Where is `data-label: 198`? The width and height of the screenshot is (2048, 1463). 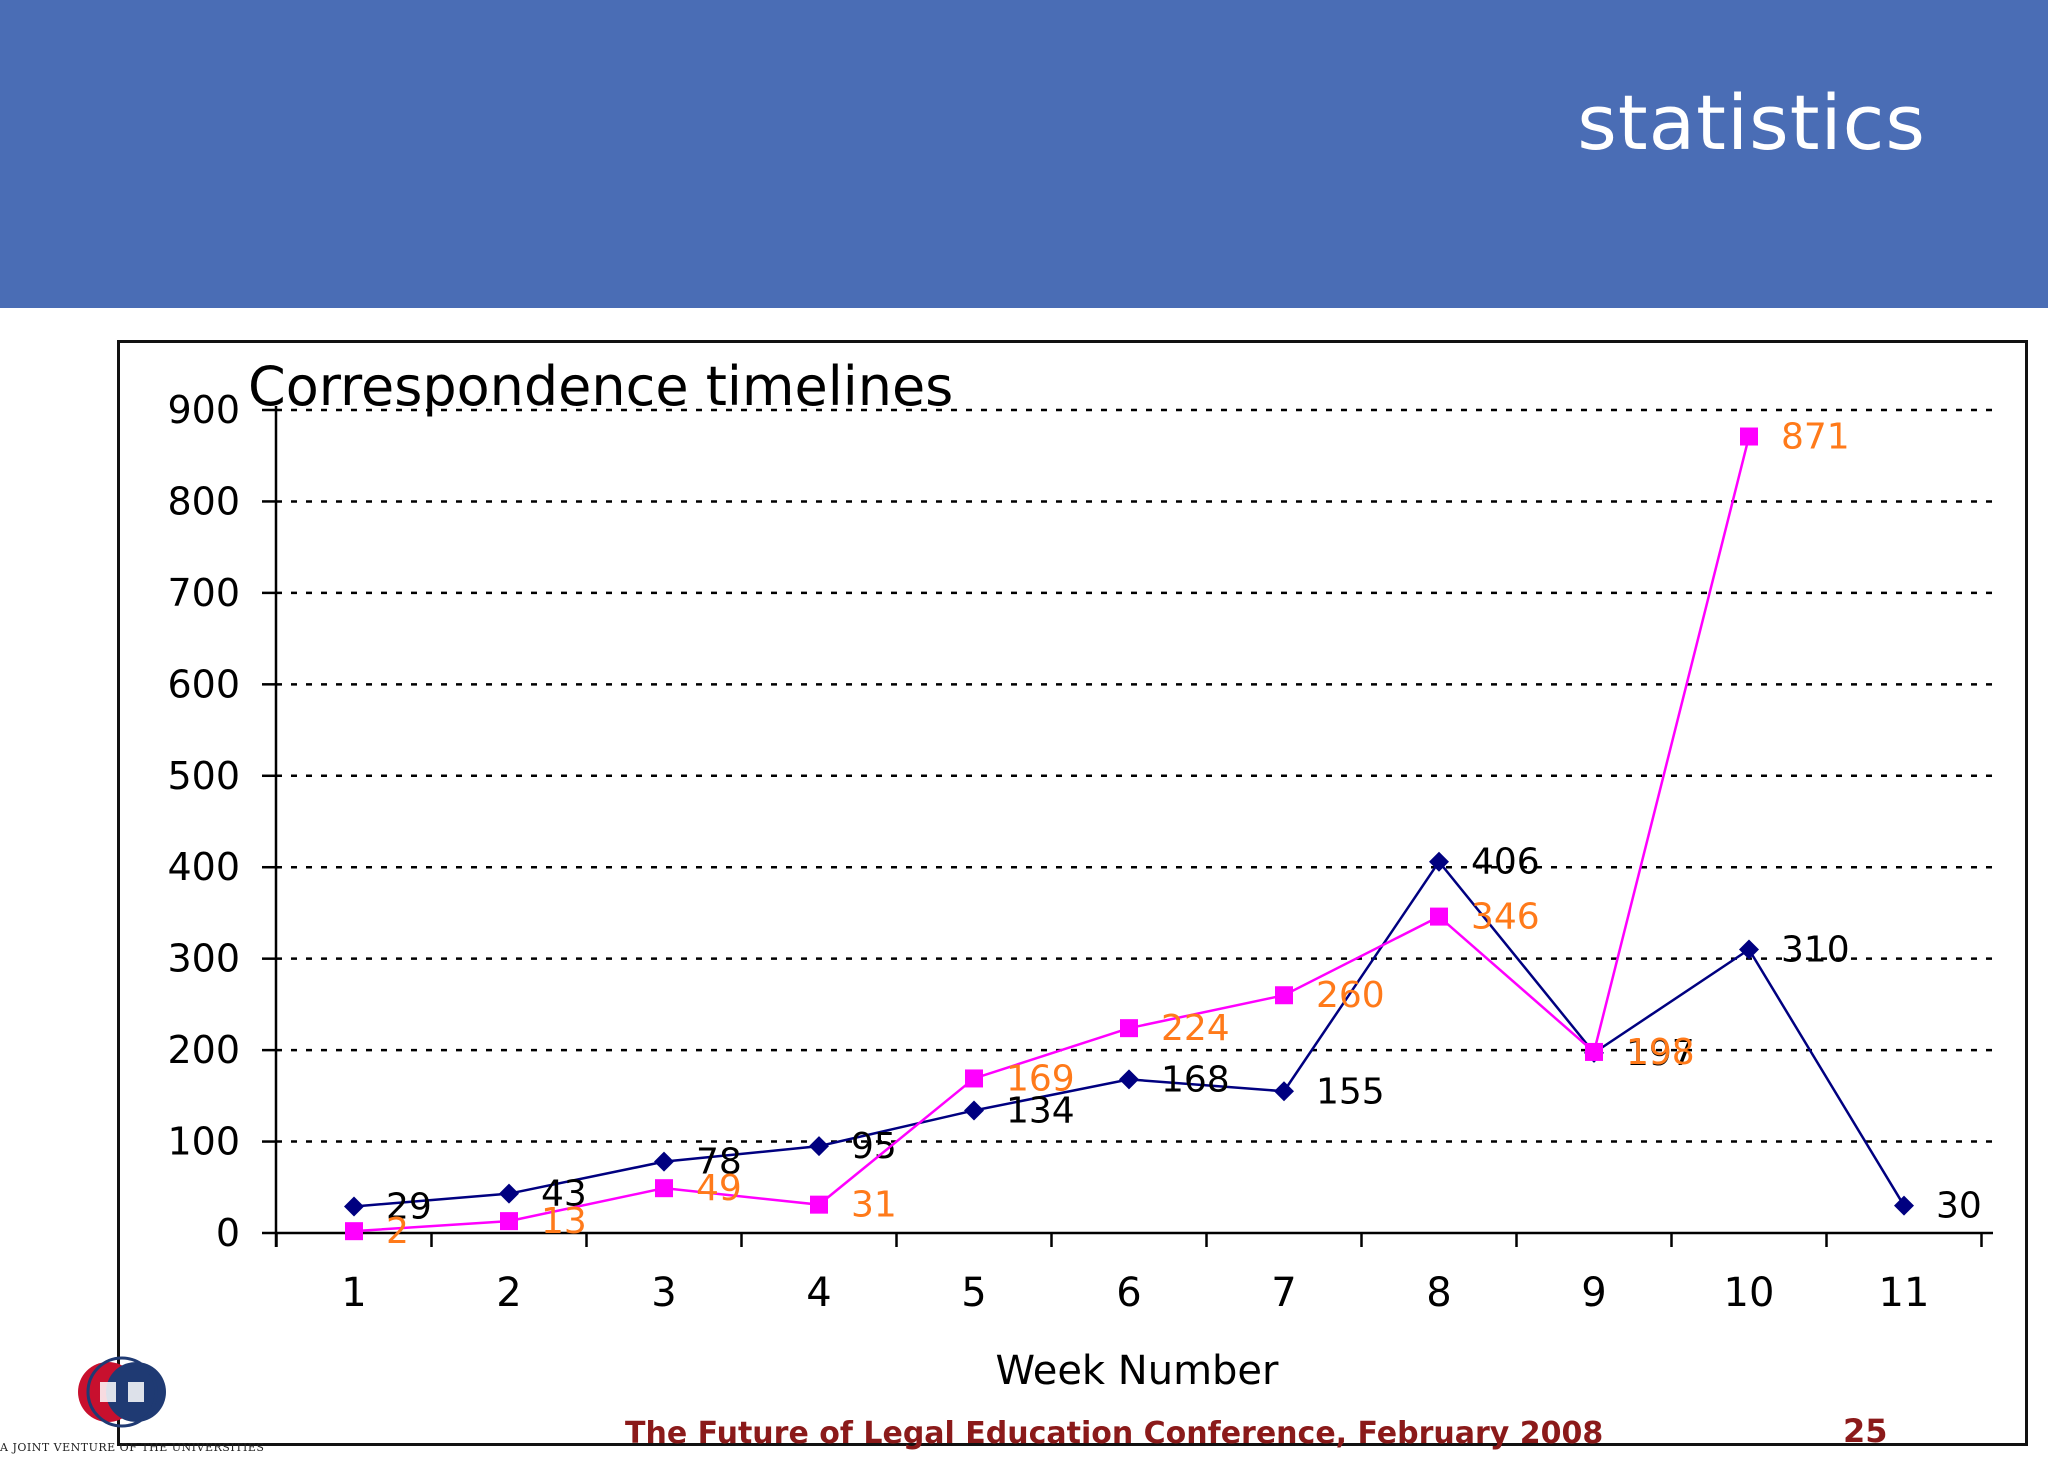
data-label: 198 is located at coordinates (1660, 1052).